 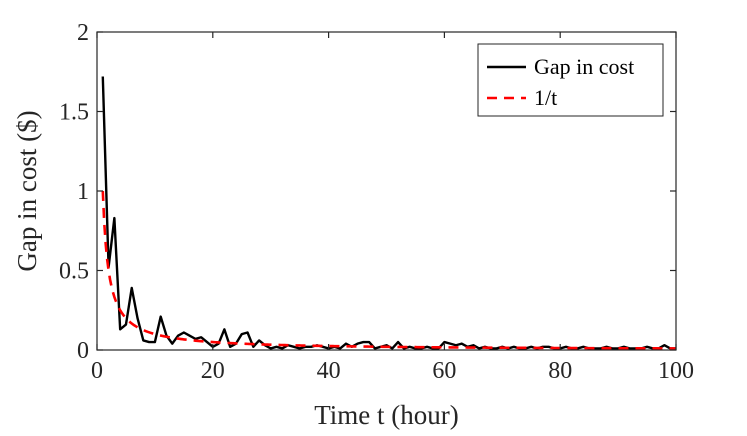 I want to click on legend: Gap in cost 1/t, so click(x=570, y=80).